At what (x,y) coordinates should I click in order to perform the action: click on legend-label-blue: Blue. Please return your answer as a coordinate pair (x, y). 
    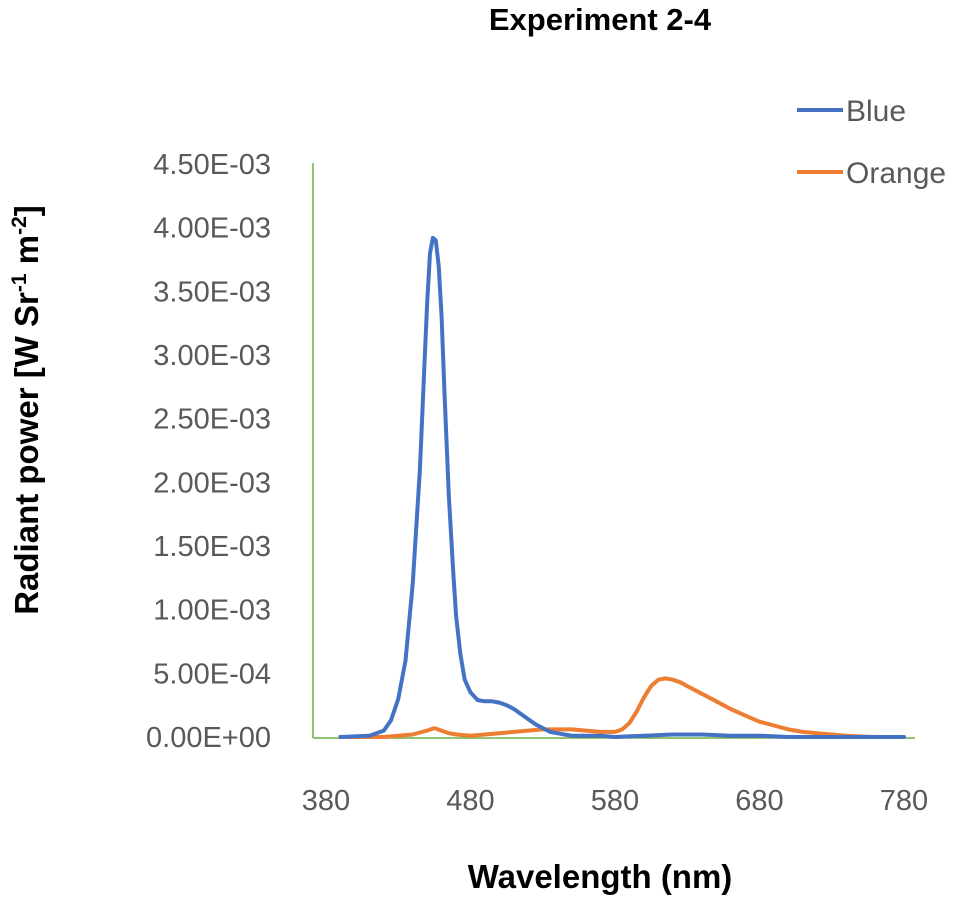
    Looking at the image, I should click on (876, 111).